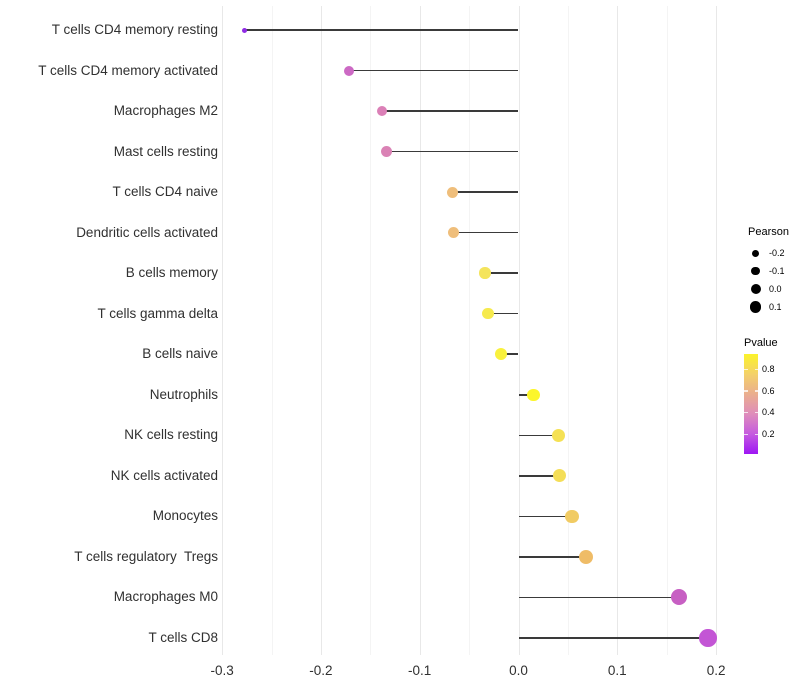 This screenshot has width=800, height=700. I want to click on y-axis-label: NK cells resting, so click(171, 435).